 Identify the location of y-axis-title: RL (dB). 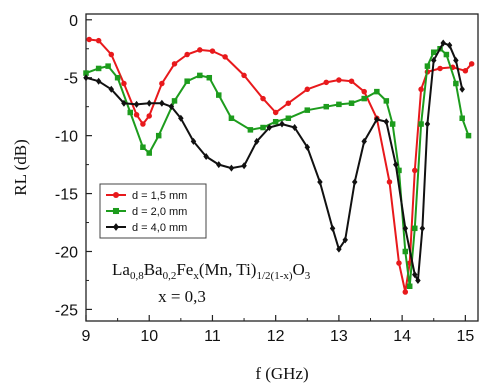
(20, 167).